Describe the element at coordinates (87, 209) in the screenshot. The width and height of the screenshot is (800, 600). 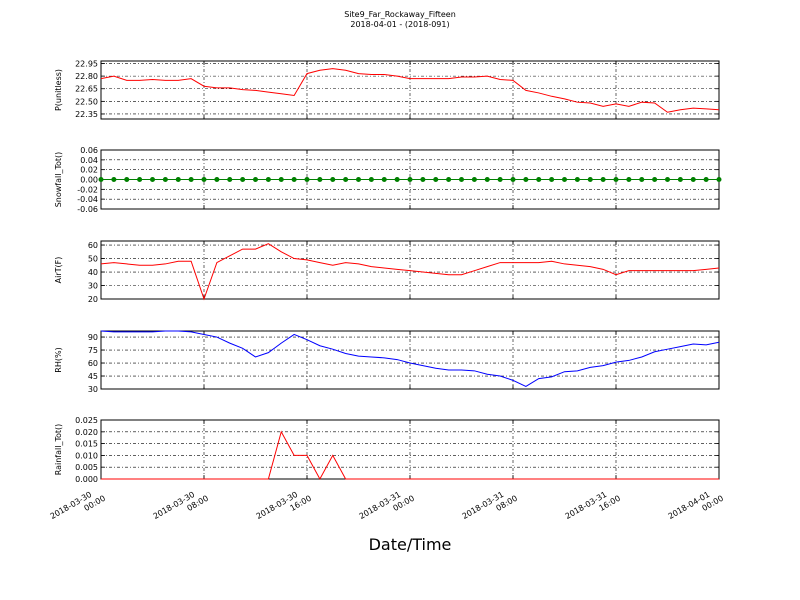
I see `y-tick-label: -0.06` at that location.